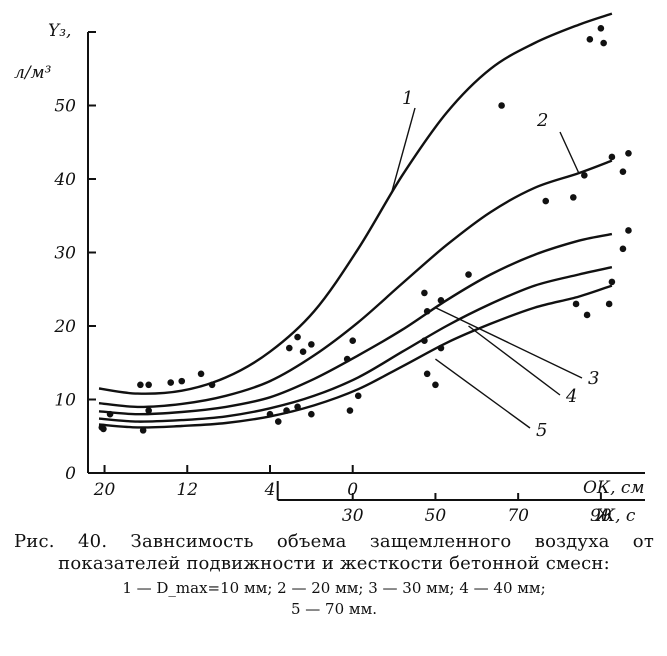  Describe the element at coordinates (104, 490) in the screenshot. I see `x-ok-tick-label: 20` at that location.